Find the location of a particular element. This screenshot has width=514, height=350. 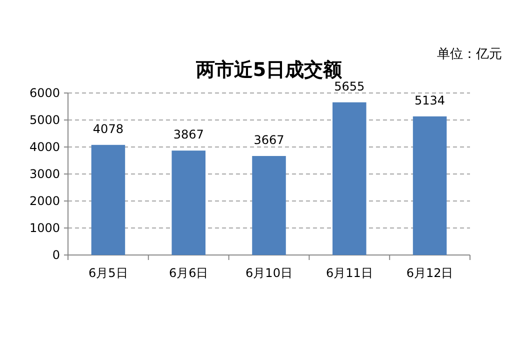

data-label: 4078 is located at coordinates (108, 129).